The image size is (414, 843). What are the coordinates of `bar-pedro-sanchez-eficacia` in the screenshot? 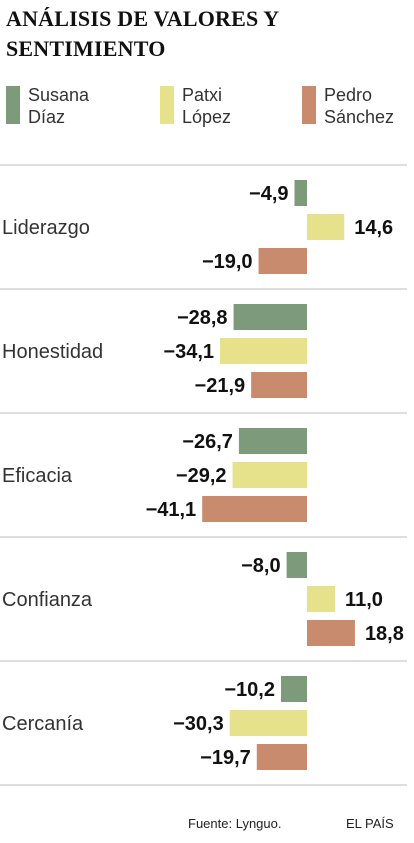 It's located at (254, 509).